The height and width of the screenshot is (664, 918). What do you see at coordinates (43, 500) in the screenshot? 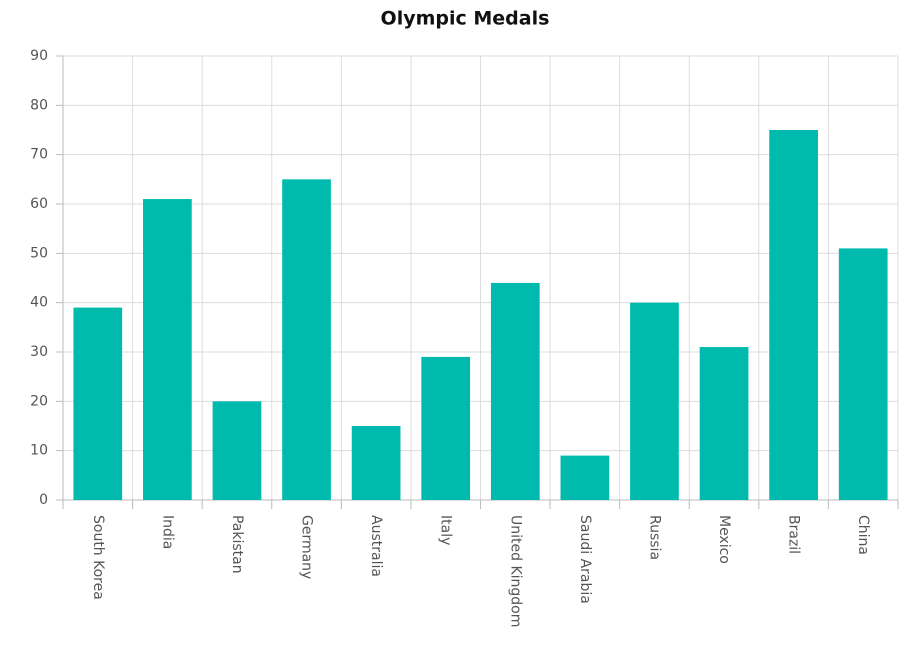
I see `y-tick-label: 0` at bounding box center [43, 500].